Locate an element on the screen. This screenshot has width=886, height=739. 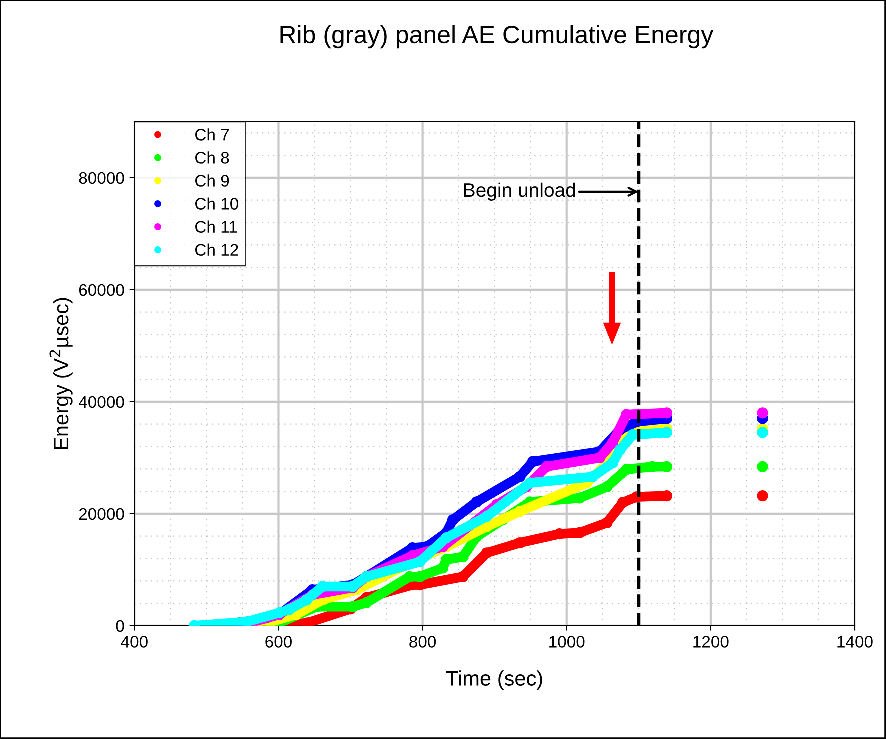
legend-label: Ch 12 is located at coordinates (217, 250).